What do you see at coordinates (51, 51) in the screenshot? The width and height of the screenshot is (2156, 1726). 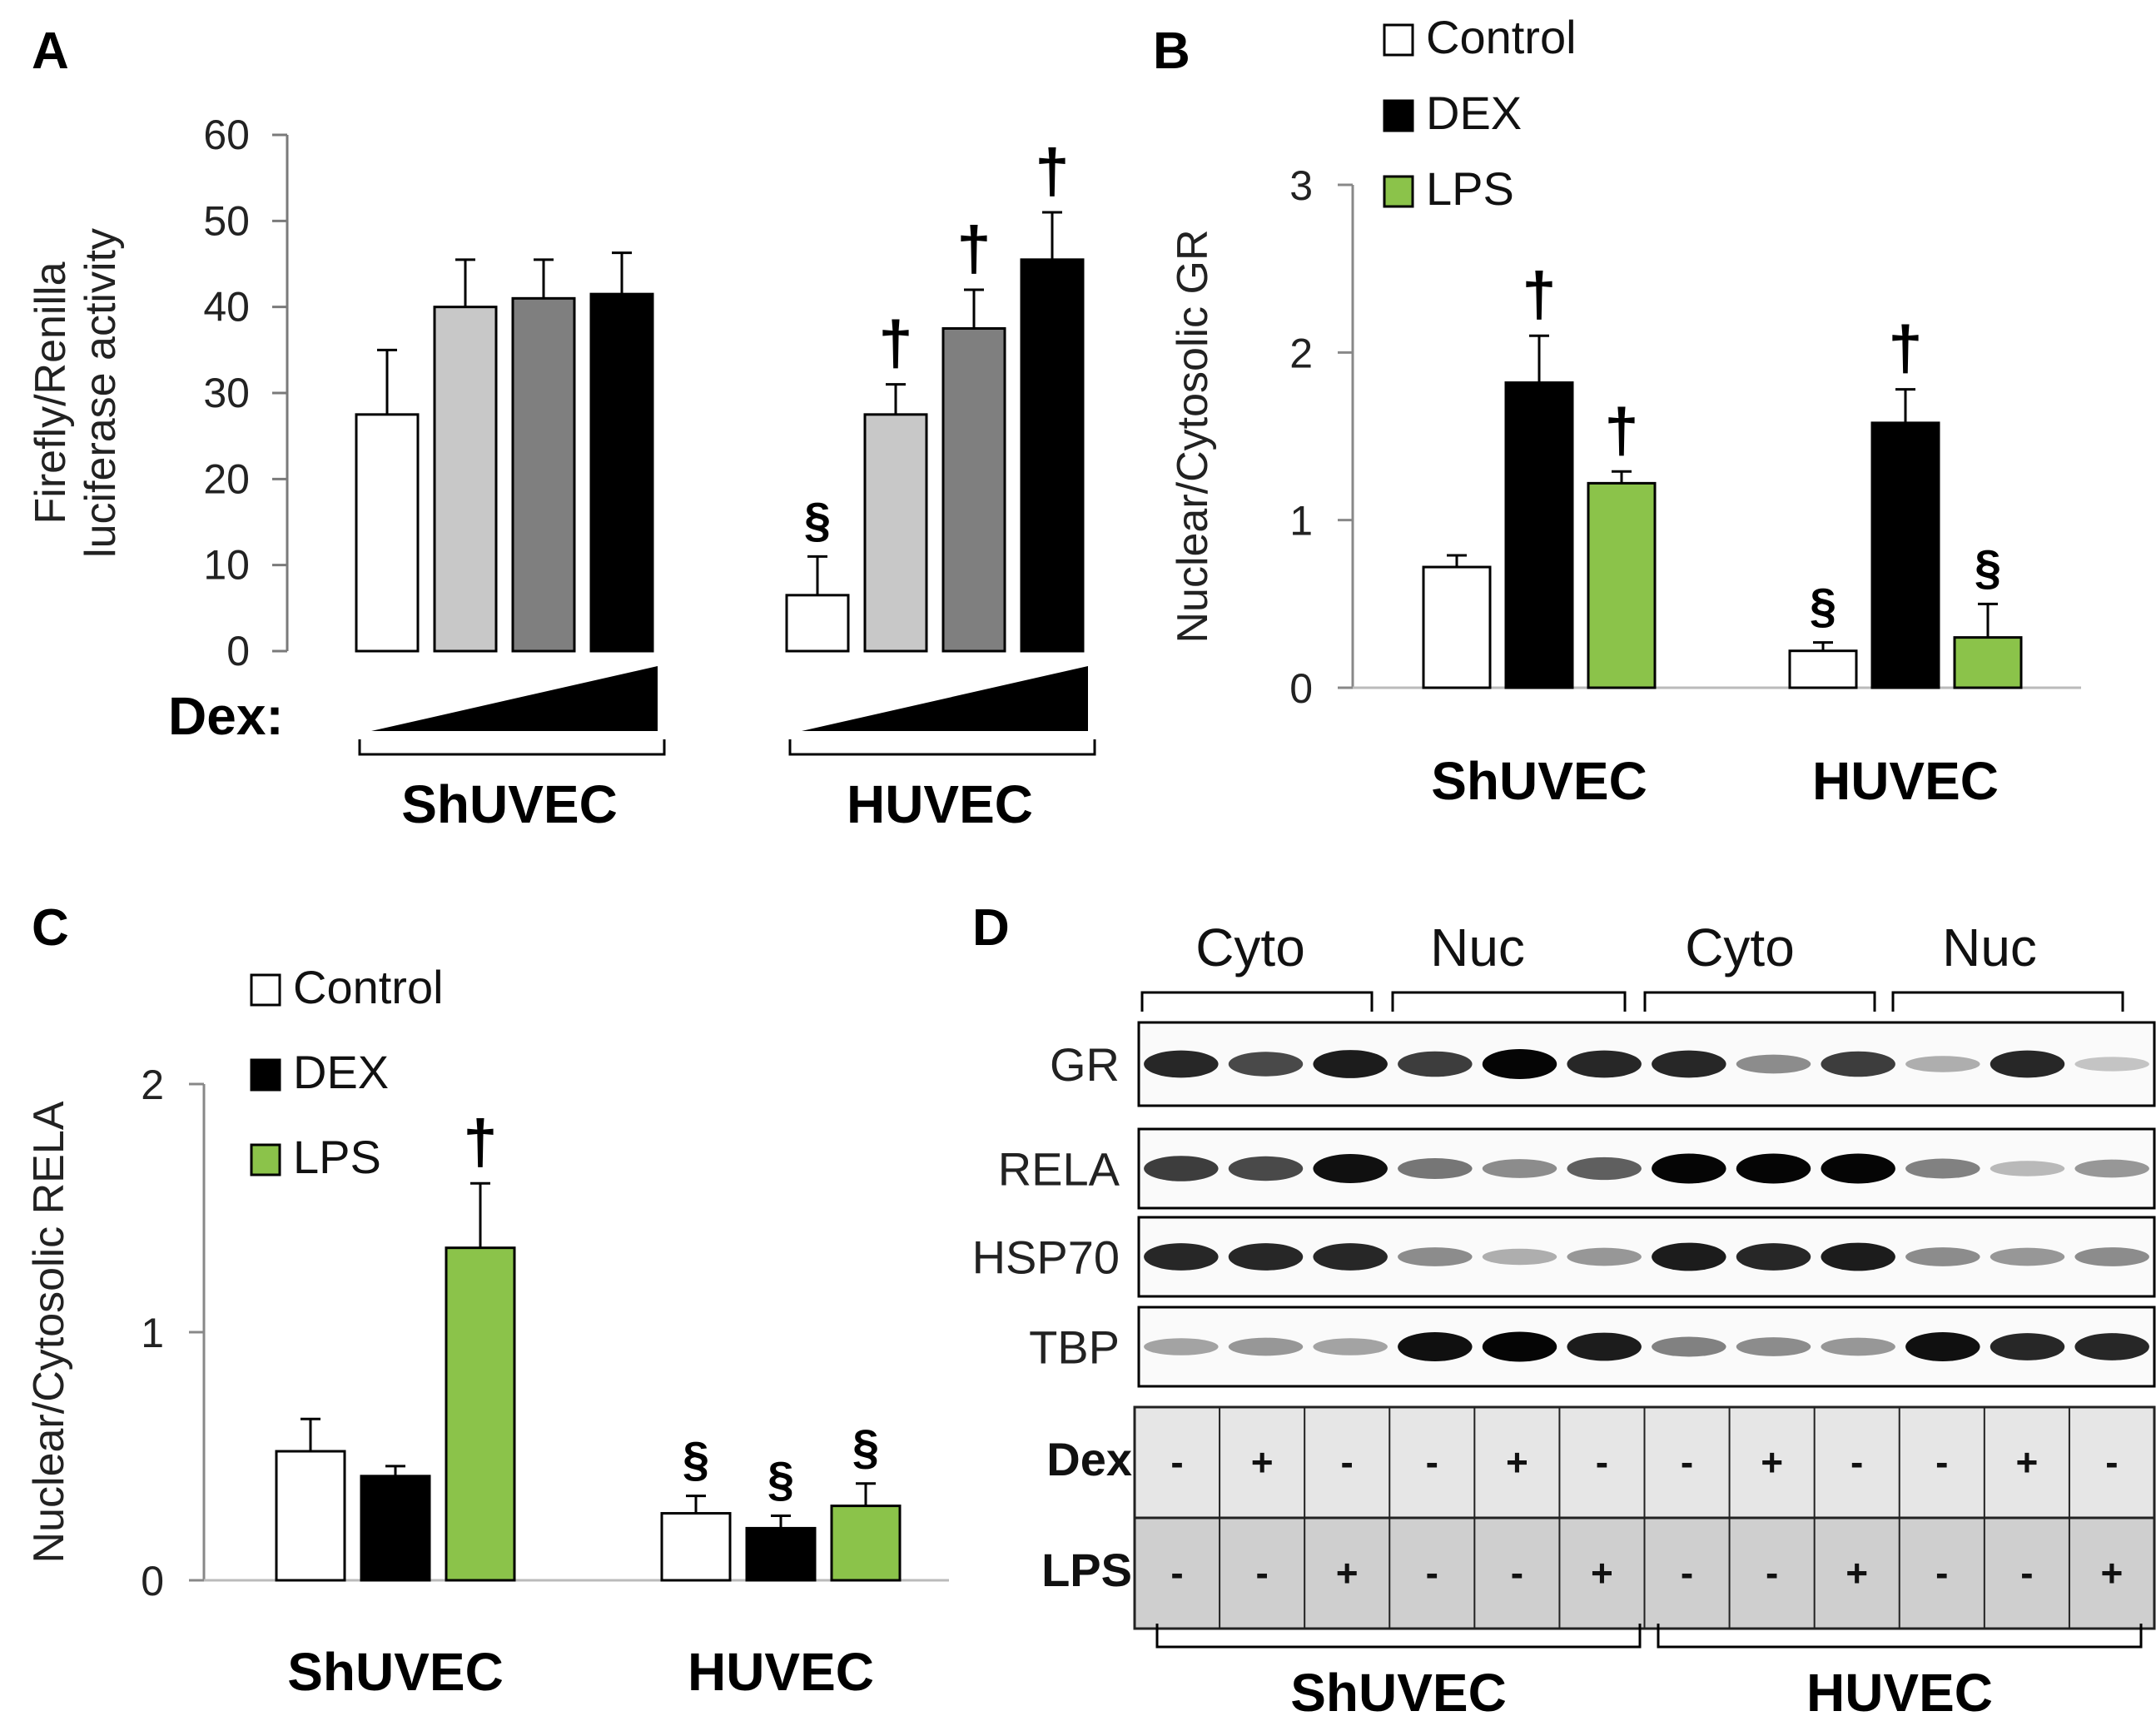 I see `panel-letter-a: A` at bounding box center [51, 51].